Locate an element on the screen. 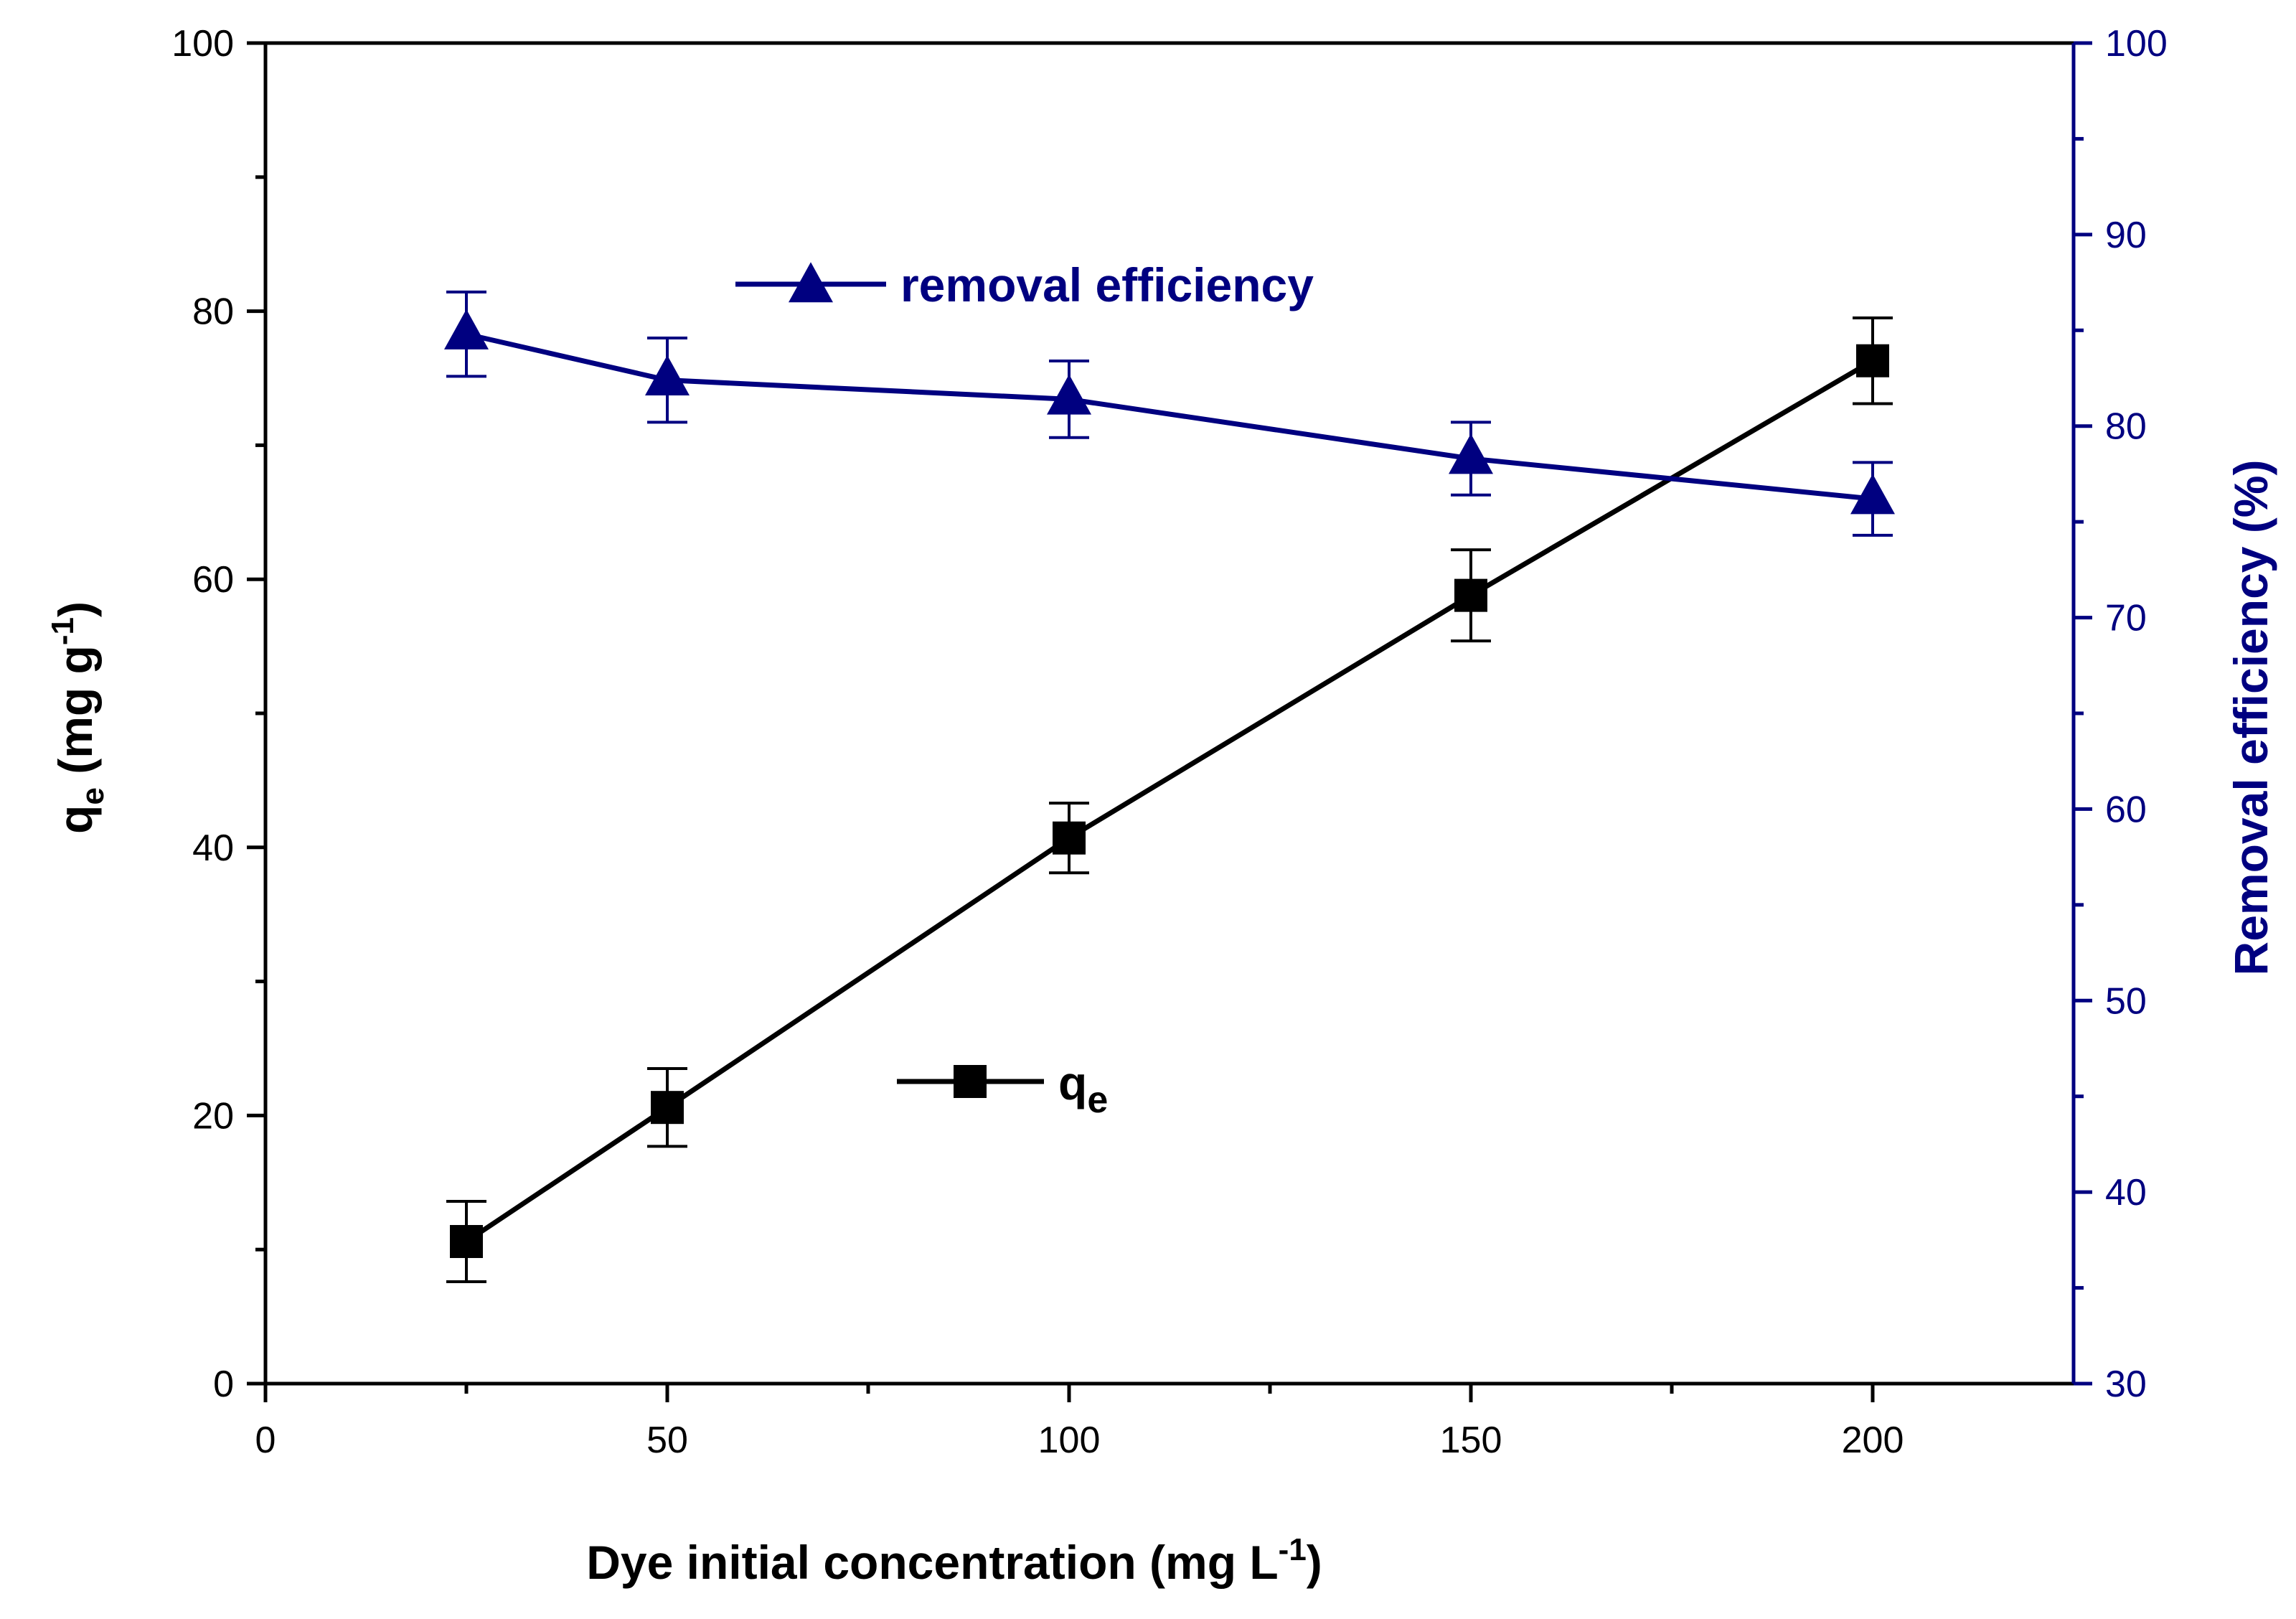 Image resolution: width=2296 pixels, height=1619 pixels. x-tick-label: 50 is located at coordinates (667, 1440).